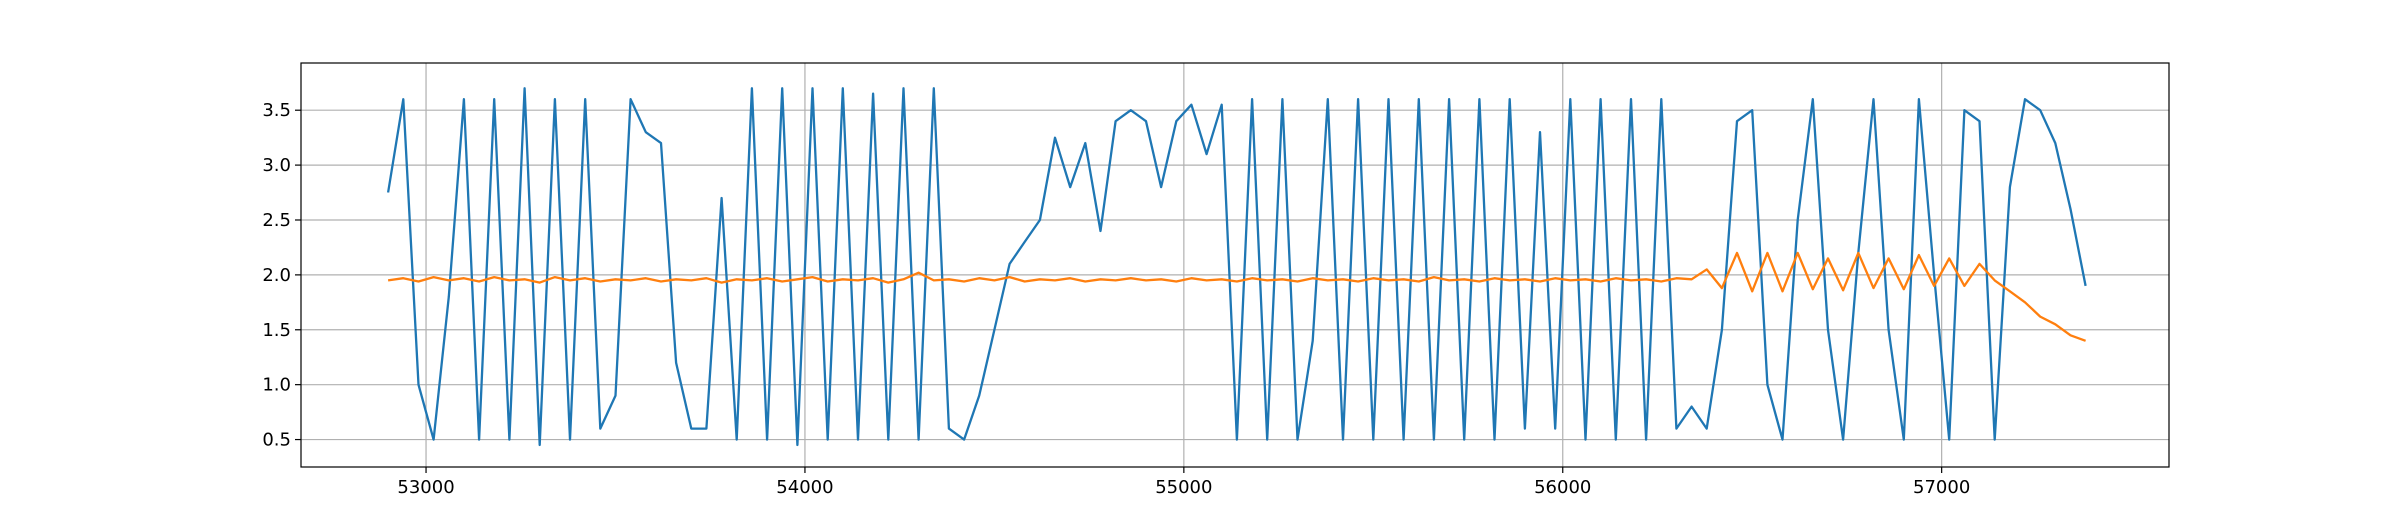 This screenshot has height=525, width=2400. I want to click on series-line, so click(1236, 296).